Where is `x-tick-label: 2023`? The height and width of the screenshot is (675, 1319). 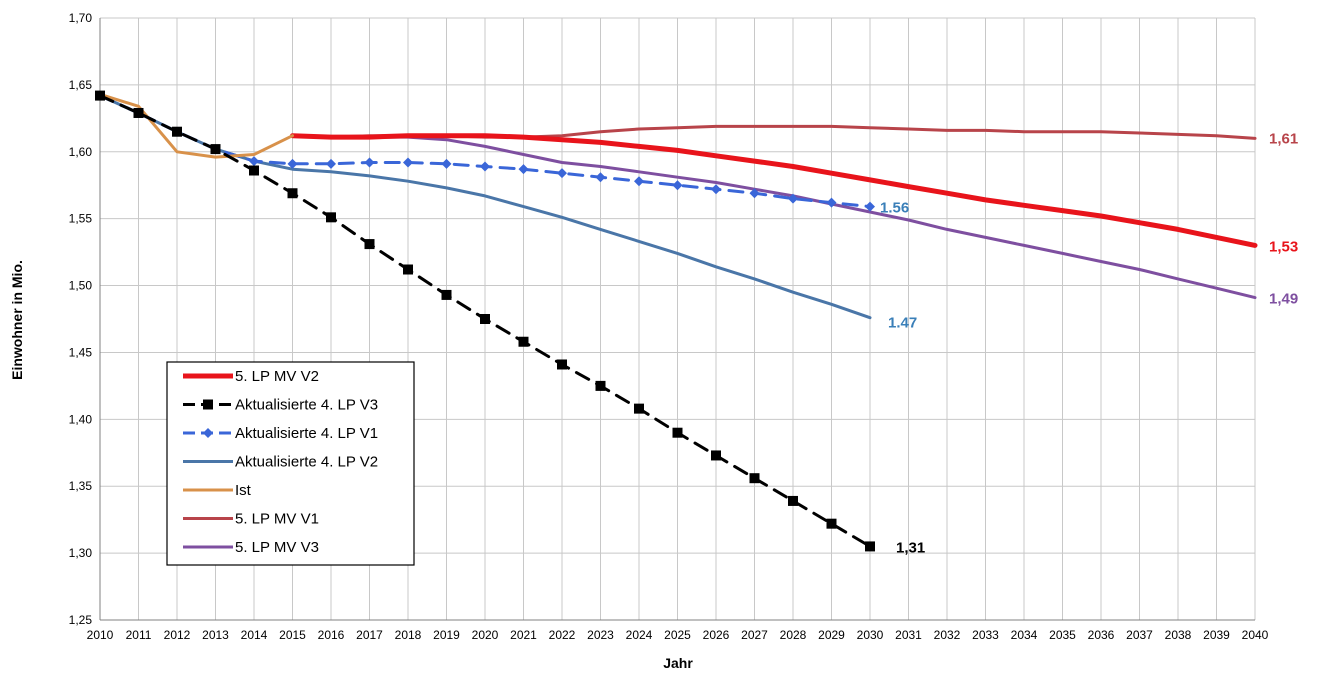
x-tick-label: 2023 is located at coordinates (600, 635).